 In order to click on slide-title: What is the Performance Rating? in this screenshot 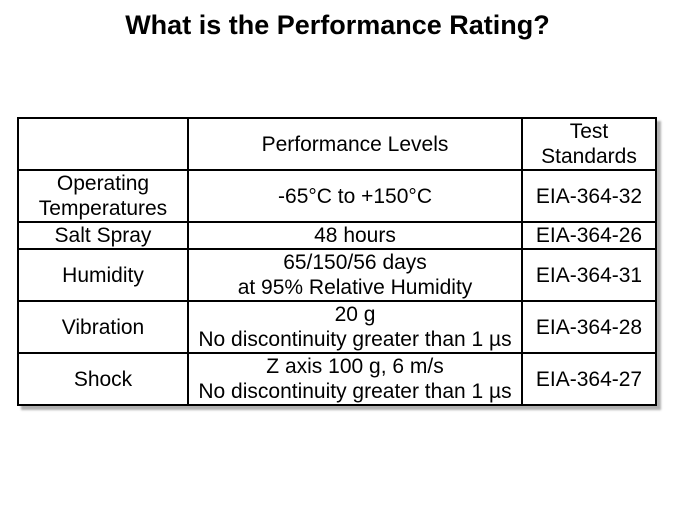, I will do `click(337, 25)`.